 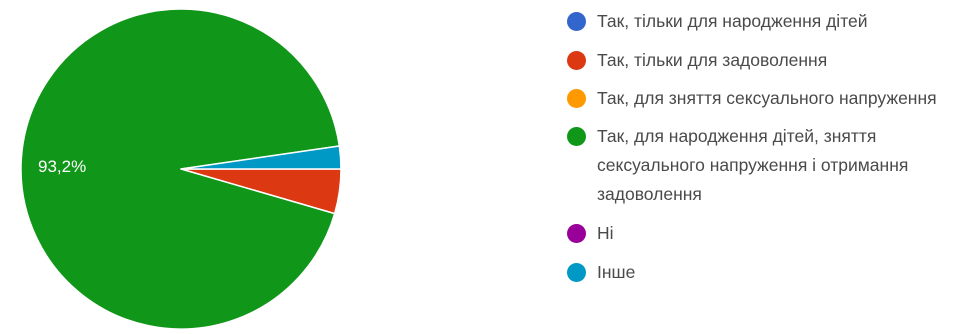 What do you see at coordinates (762, 272) in the screenshot?
I see `legend-item-other: Інше` at bounding box center [762, 272].